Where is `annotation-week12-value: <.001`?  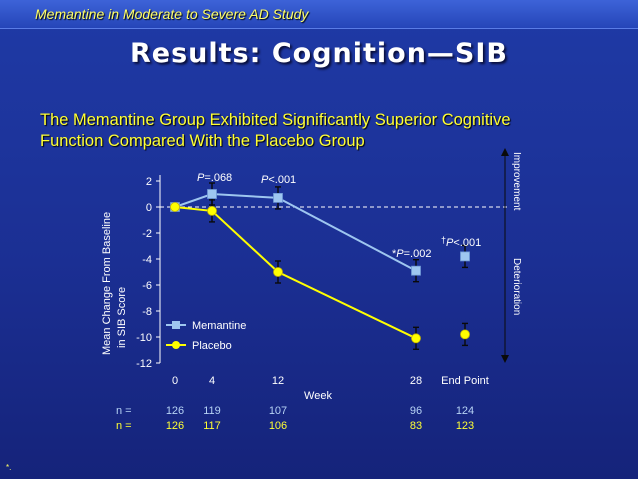
annotation-week12-value: <.001 is located at coordinates (282, 180).